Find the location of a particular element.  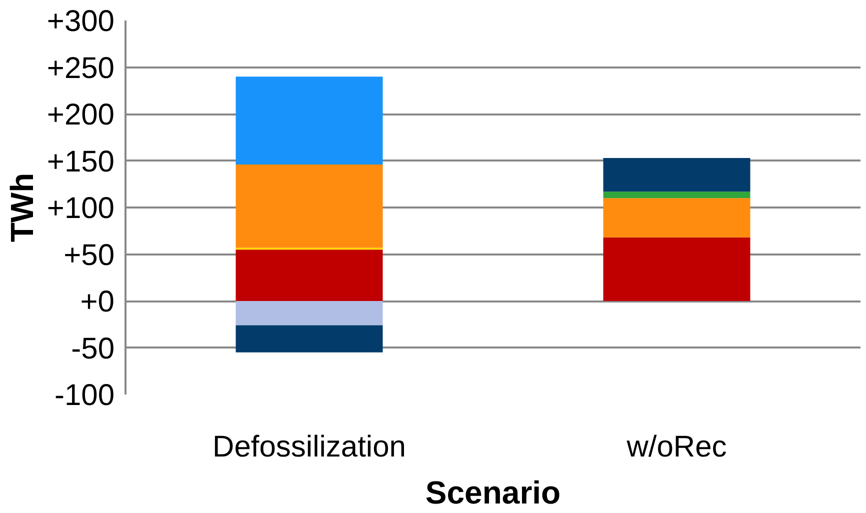

y-tick-label: +250 is located at coordinates (80, 68).